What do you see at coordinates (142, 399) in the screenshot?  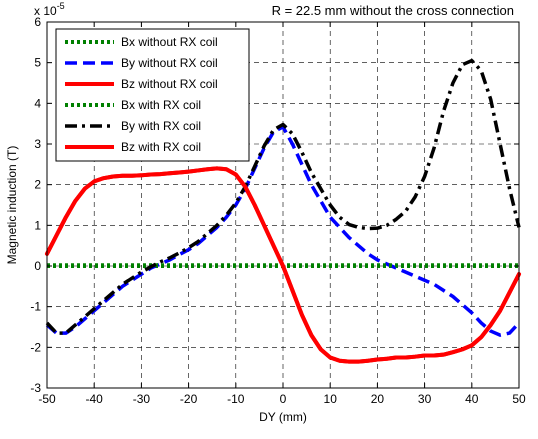 I see `x-tick-label: -30` at bounding box center [142, 399].